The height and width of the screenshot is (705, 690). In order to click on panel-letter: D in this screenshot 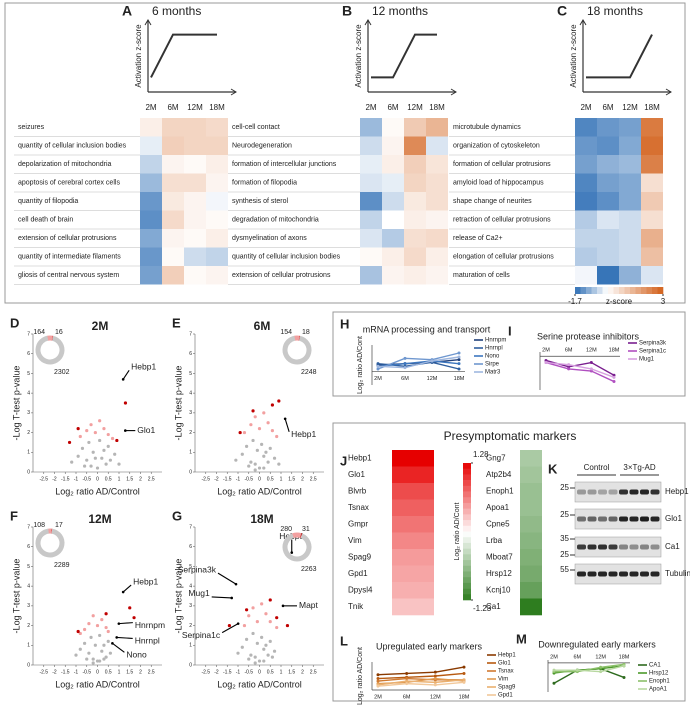, I will do `click(14, 322)`.